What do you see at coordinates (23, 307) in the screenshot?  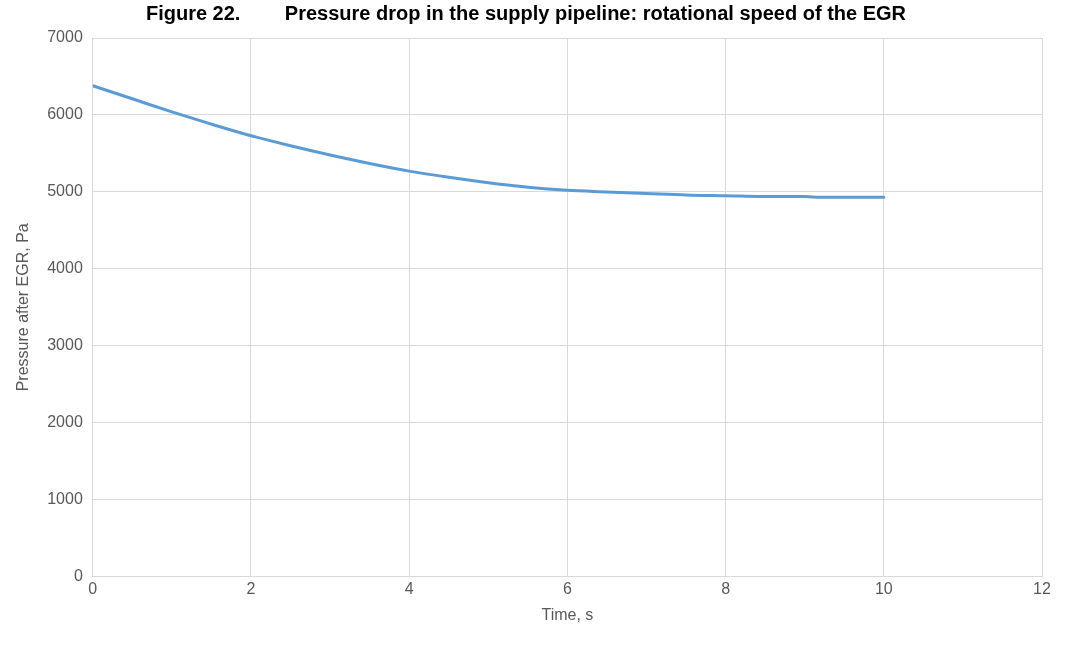 I see `y-axis-title: Pressure after EGR, Pa` at bounding box center [23, 307].